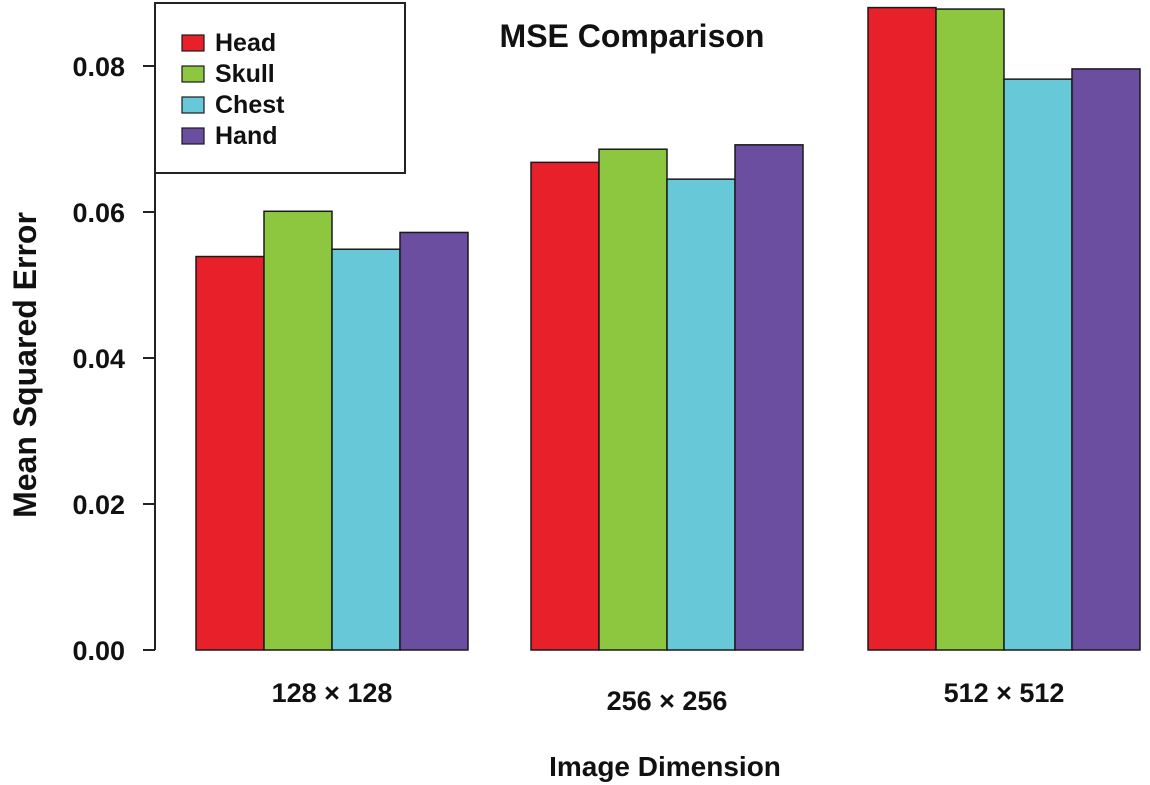 The image size is (1150, 785). What do you see at coordinates (332, 693) in the screenshot?
I see `x-tick-label: 128 × 128` at bounding box center [332, 693].